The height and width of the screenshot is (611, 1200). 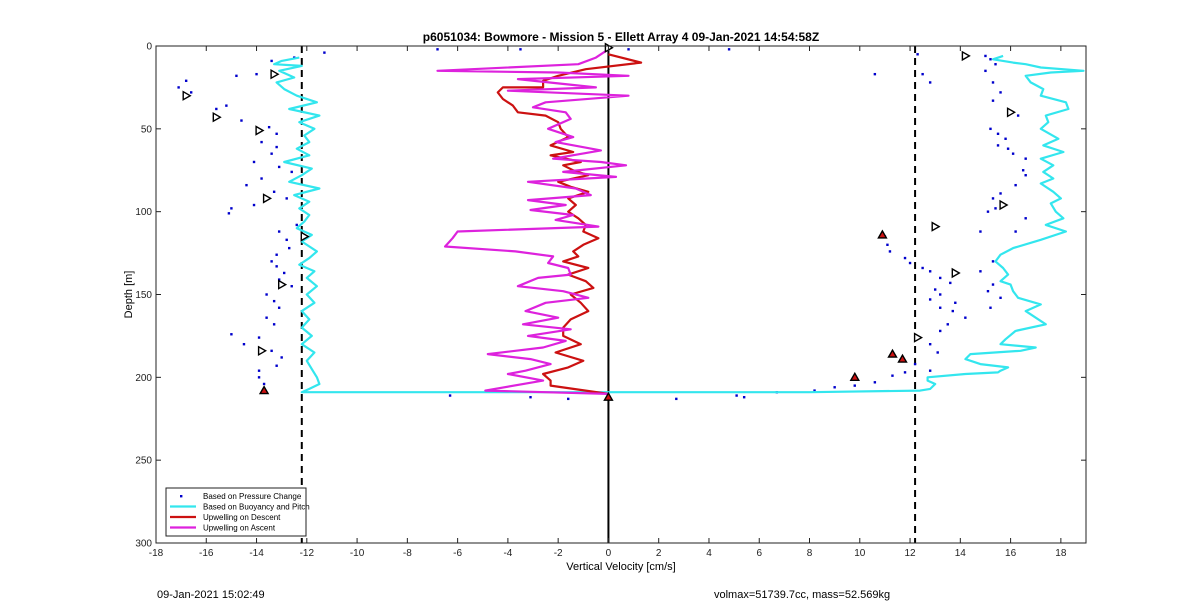 I want to click on upwelling-on-ascent-line, so click(x=533, y=221).